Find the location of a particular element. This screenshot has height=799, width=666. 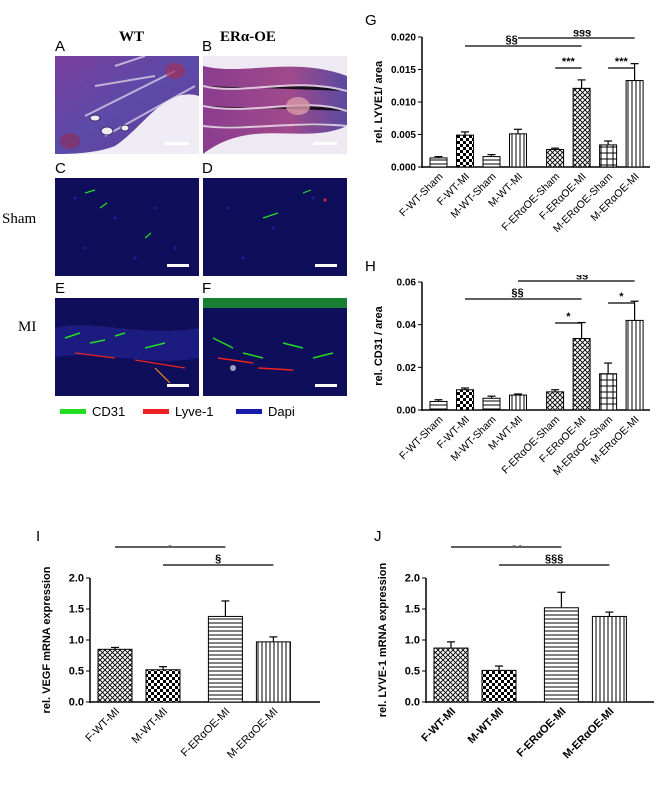

micrograph-e-image is located at coordinates (127, 347).